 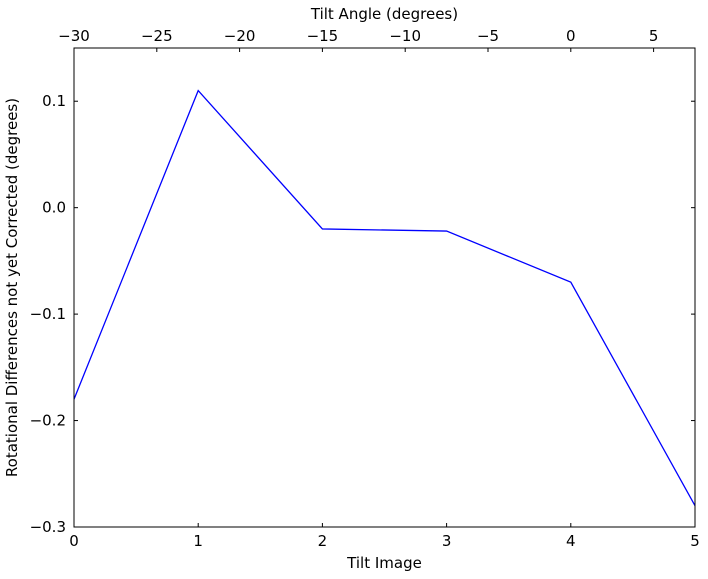 What do you see at coordinates (48, 527) in the screenshot?
I see `y-tick-label: −0.3` at bounding box center [48, 527].